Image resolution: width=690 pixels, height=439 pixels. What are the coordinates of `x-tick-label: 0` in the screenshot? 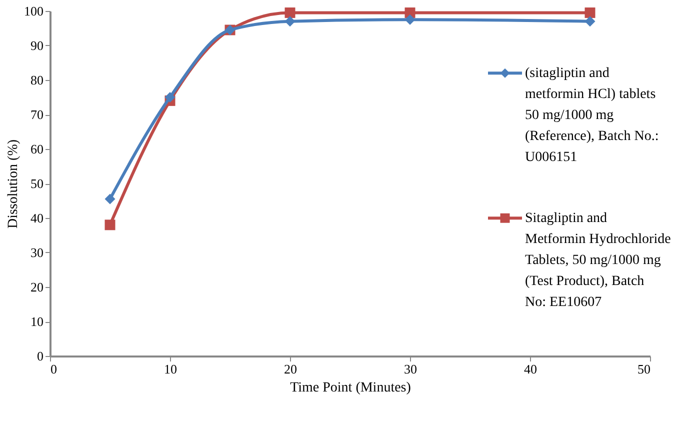 It's located at (53, 369).